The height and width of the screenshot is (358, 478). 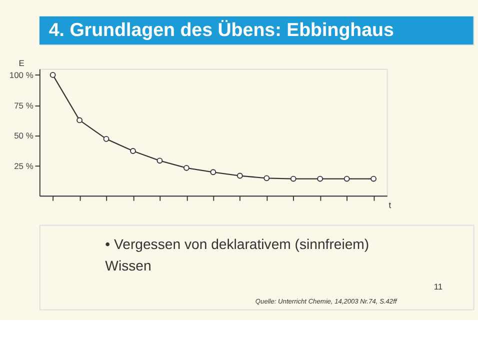 I want to click on x-axis-title: t, so click(x=390, y=205).